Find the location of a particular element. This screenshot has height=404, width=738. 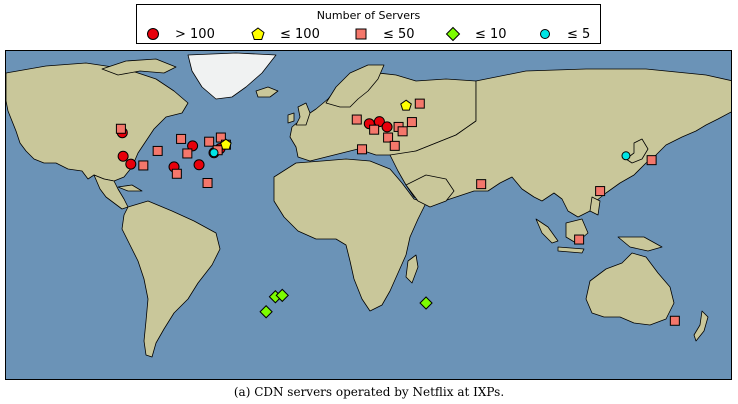

legend-title: Number of Servers is located at coordinates (368, 15).